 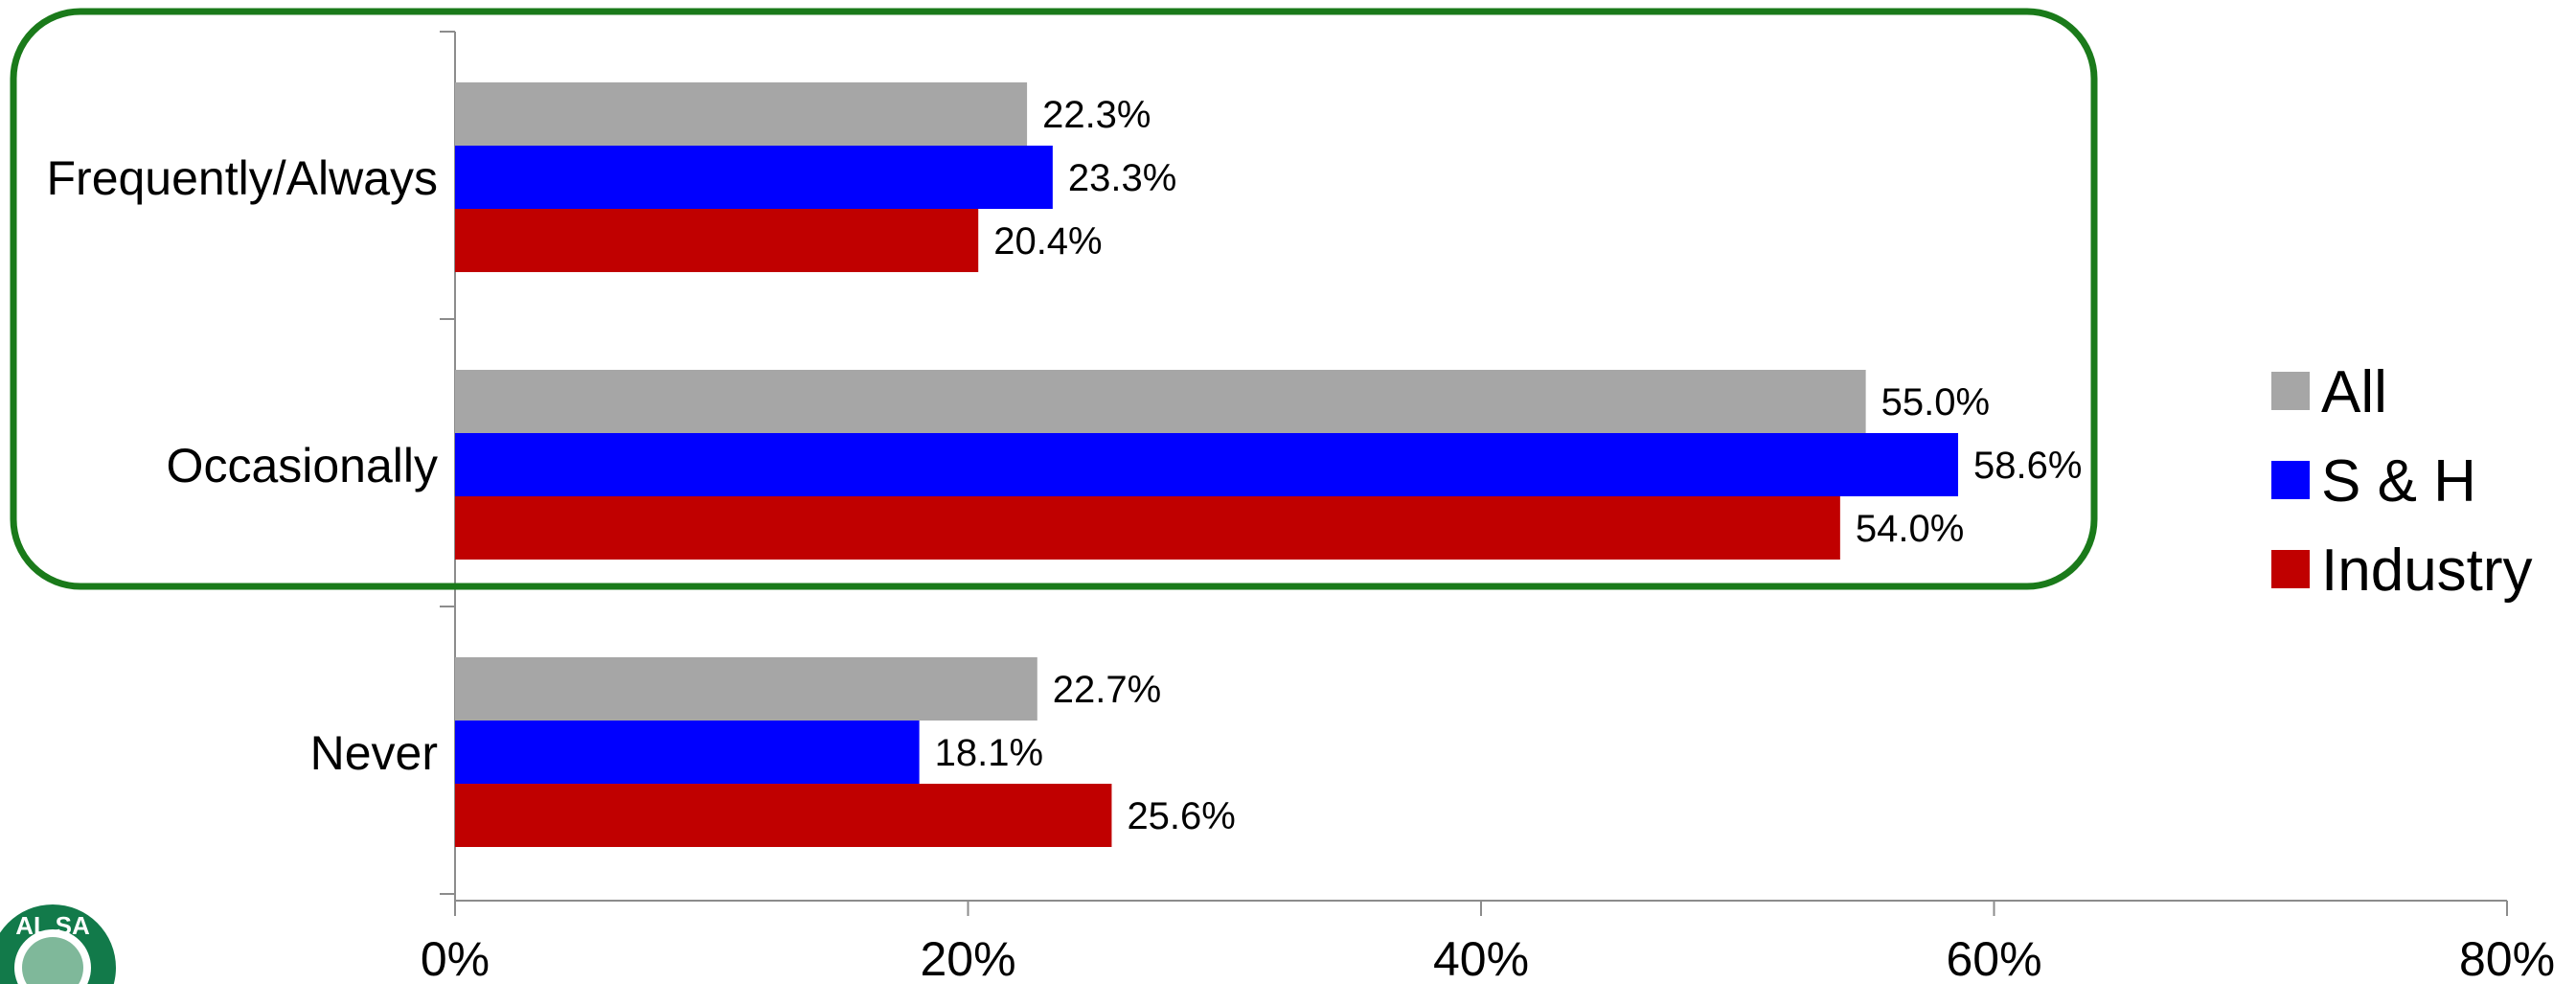 I want to click on category-label: Occasionally, so click(x=303, y=465).